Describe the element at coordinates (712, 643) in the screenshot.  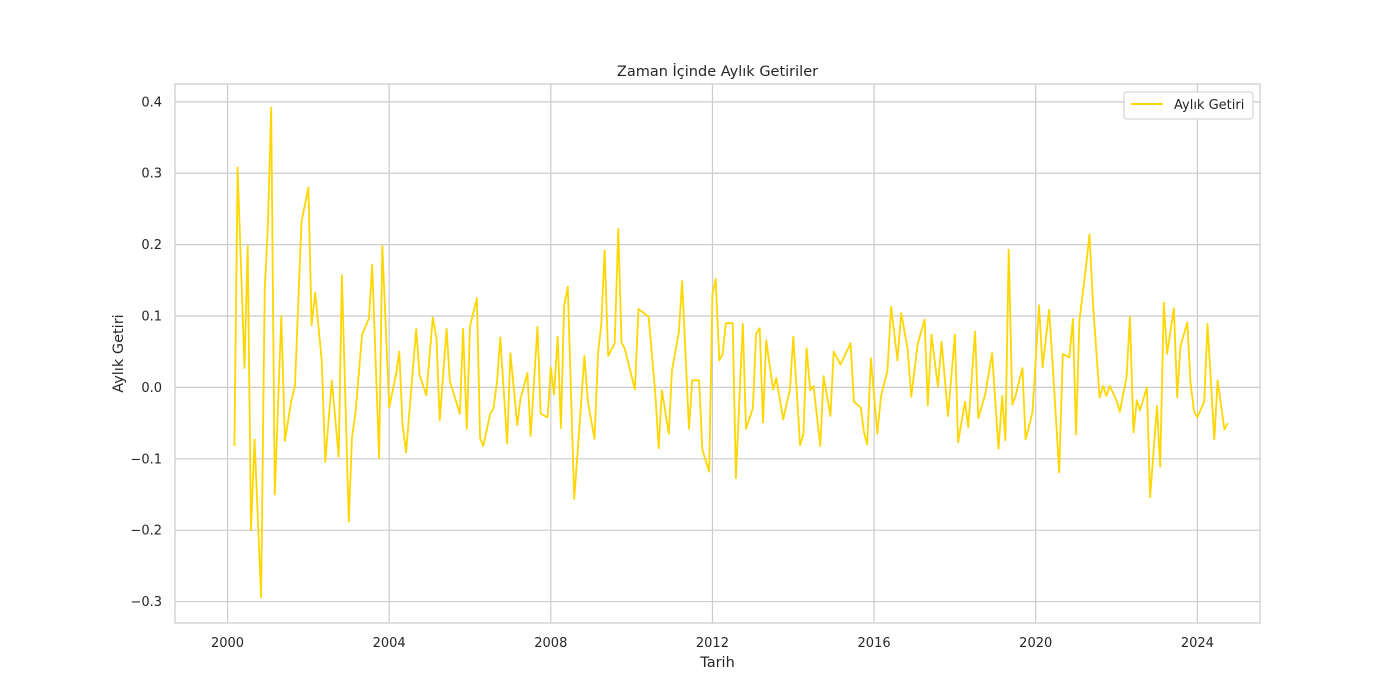
I see `x-tick-label: 2012` at that location.